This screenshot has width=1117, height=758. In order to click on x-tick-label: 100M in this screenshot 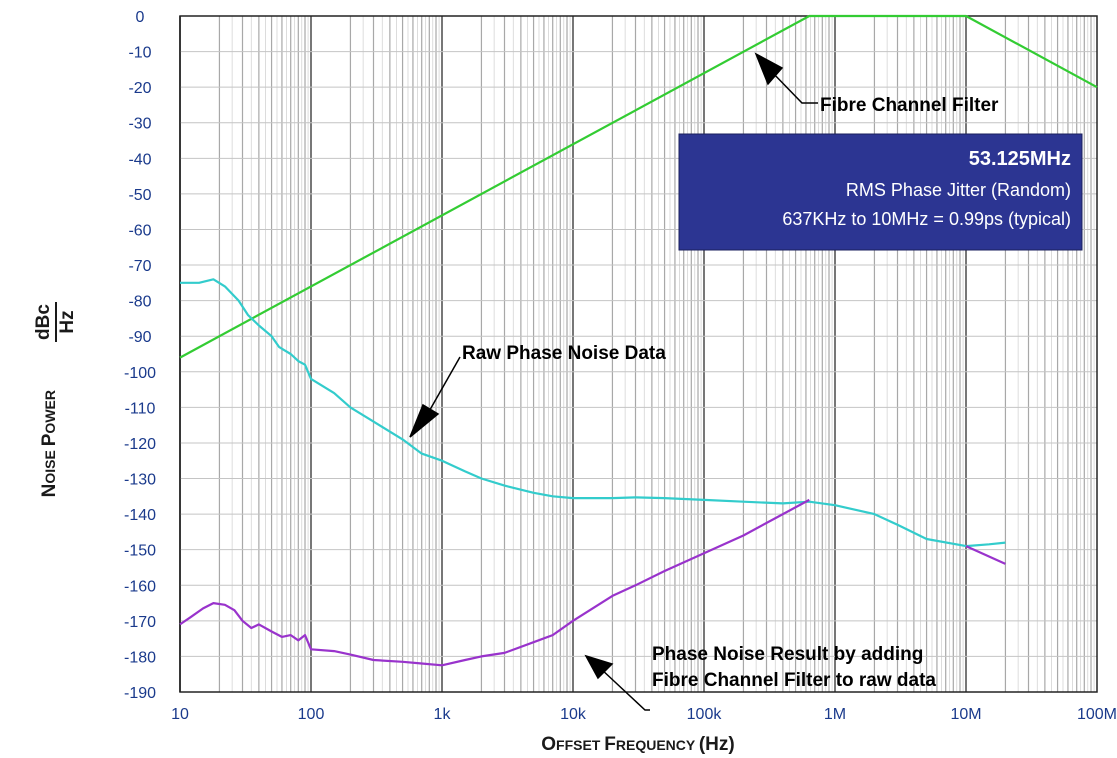, I will do `click(1097, 714)`.